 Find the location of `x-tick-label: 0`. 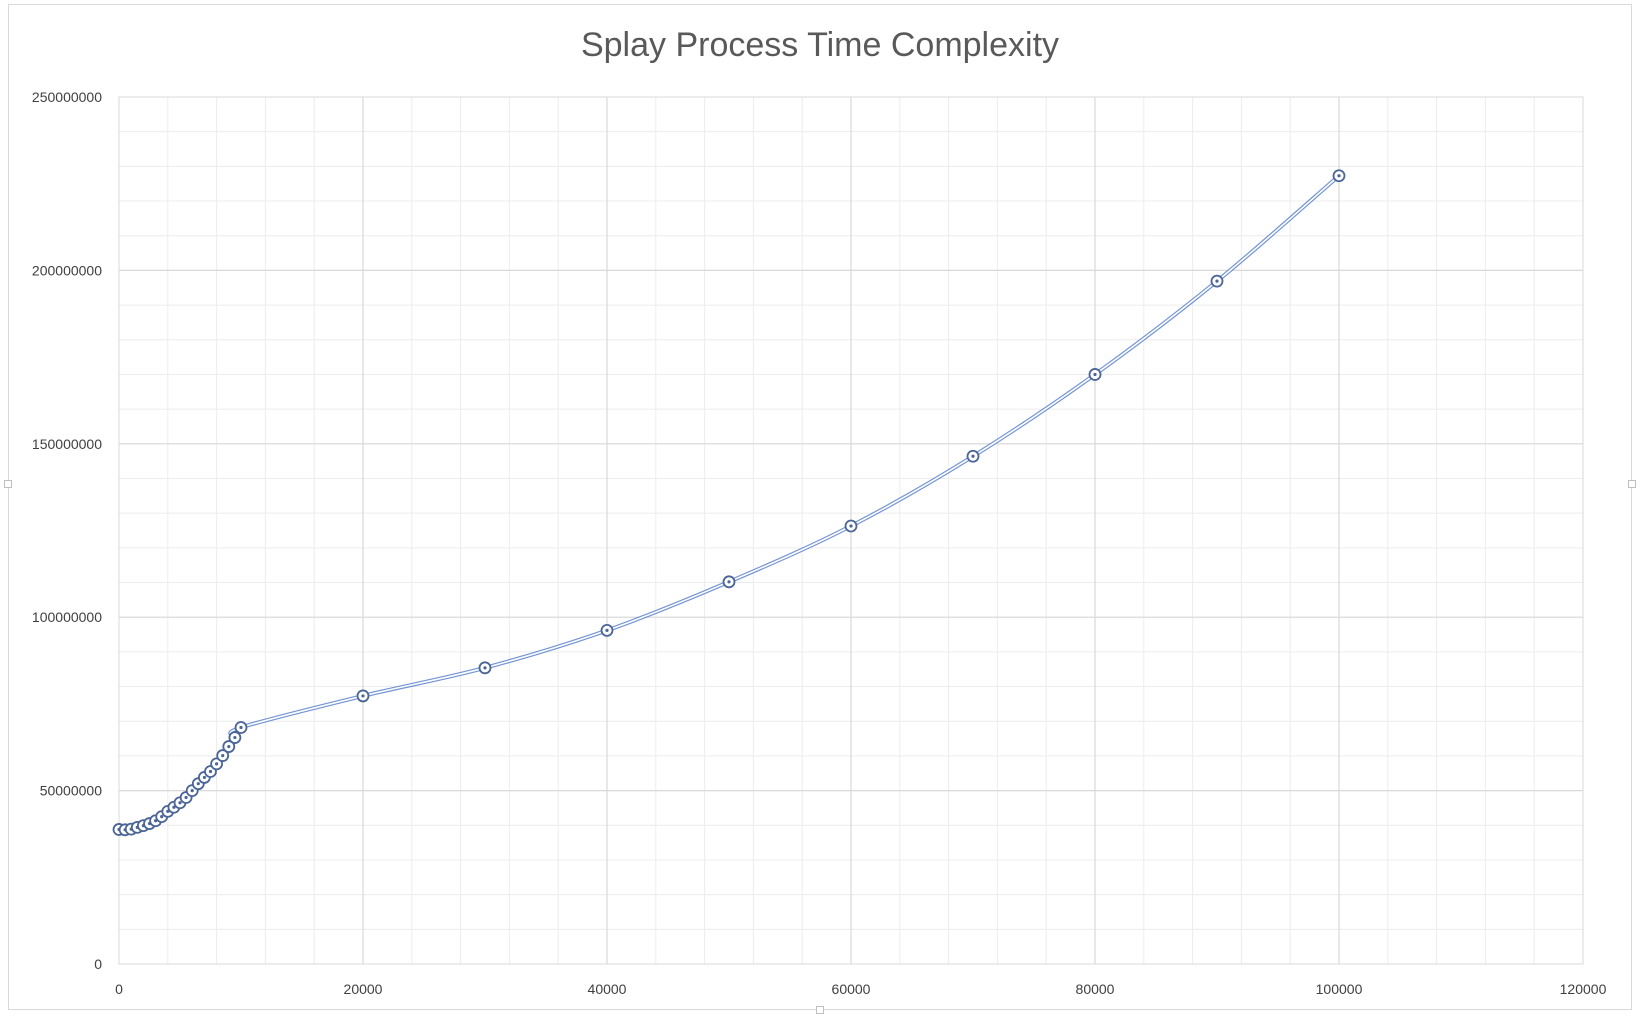

x-tick-label: 0 is located at coordinates (119, 989).